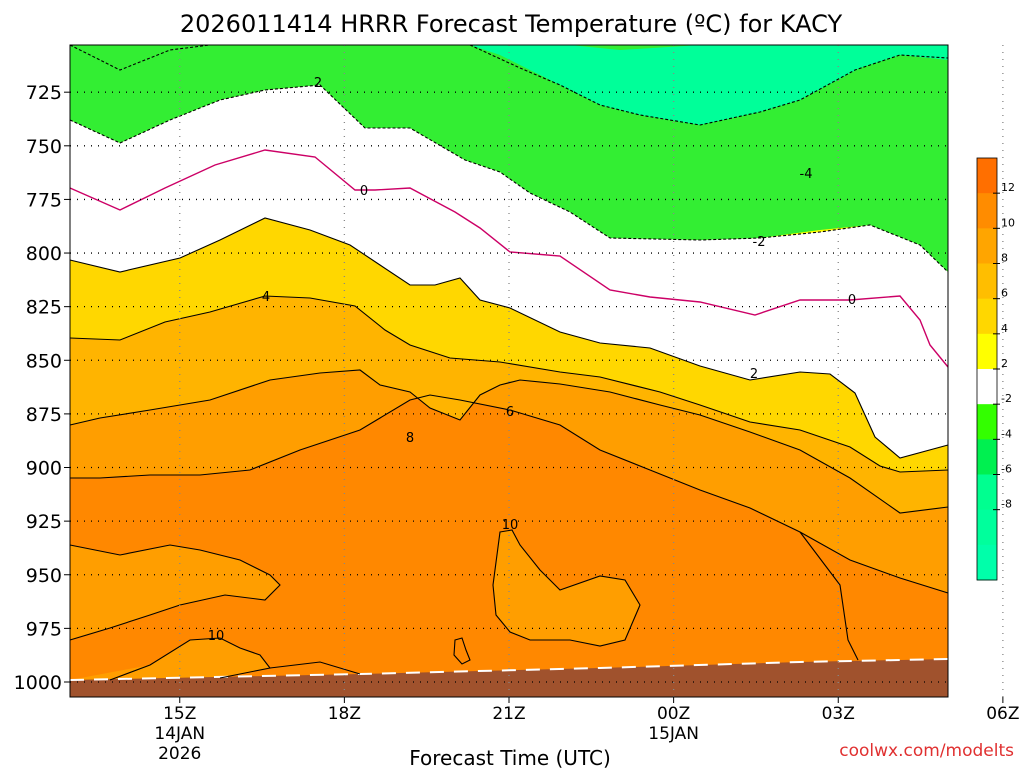 This screenshot has width=1024, height=768. Describe the element at coordinates (44, 93) in the screenshot. I see `y-tick-label: 725` at that location.